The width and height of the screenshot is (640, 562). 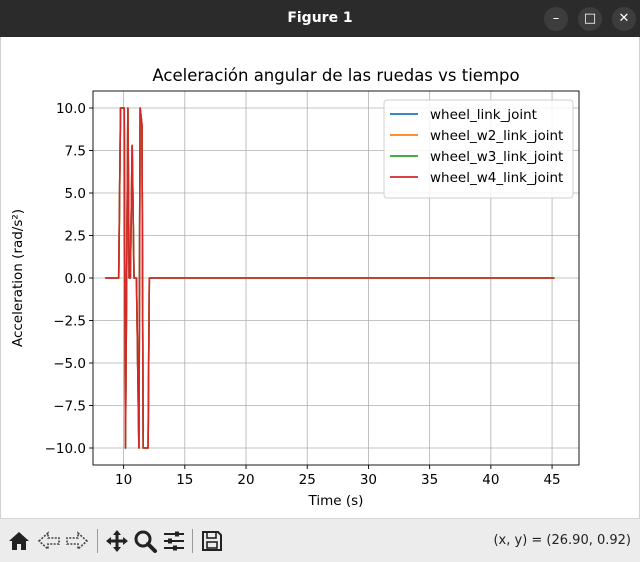 I want to click on y-tick-label: 10.0, so click(x=71, y=109).